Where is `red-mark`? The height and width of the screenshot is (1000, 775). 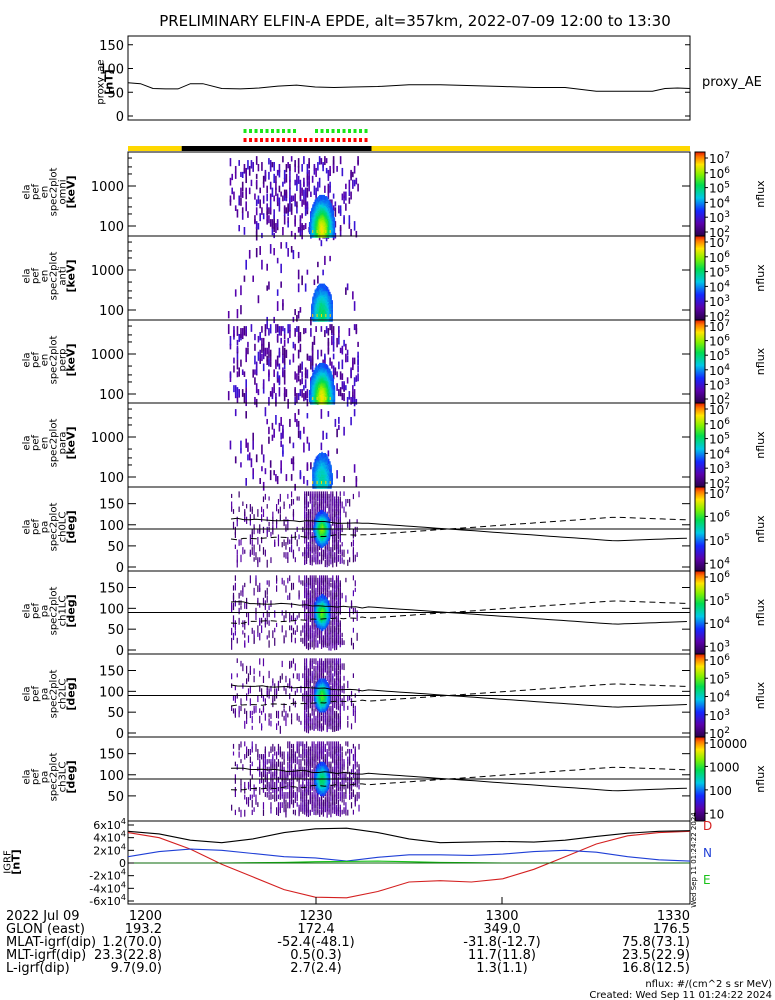
red-mark is located at coordinates (366, 140).